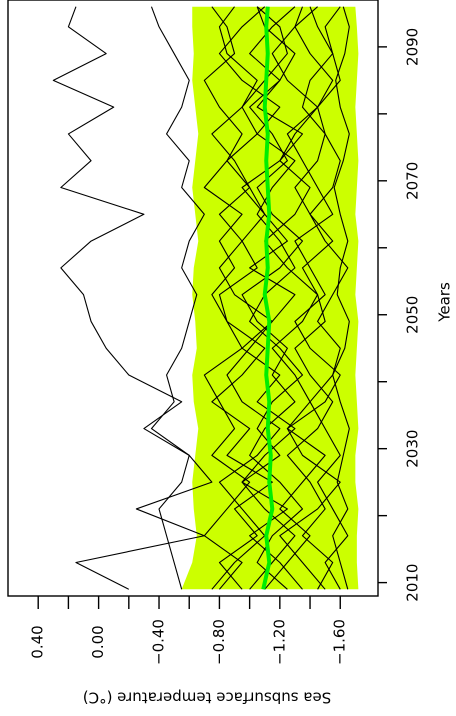  Describe the element at coordinates (413, 47) in the screenshot. I see `year-tick-label-2090: 2090` at that location.